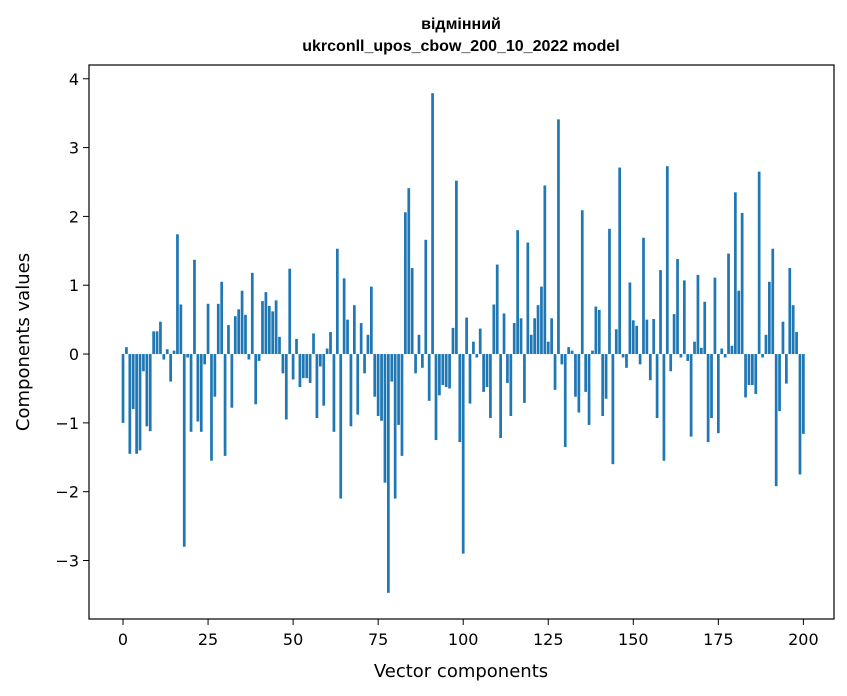  What do you see at coordinates (461, 671) in the screenshot?
I see `x-axis-label: Vector components` at bounding box center [461, 671].